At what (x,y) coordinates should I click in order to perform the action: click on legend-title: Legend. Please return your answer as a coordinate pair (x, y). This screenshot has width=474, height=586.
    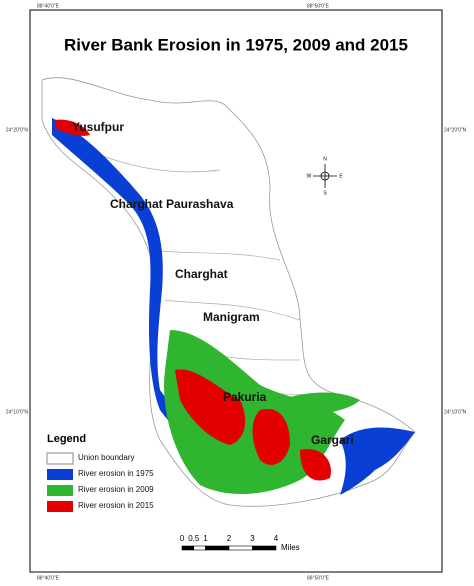
    Looking at the image, I should click on (66, 439).